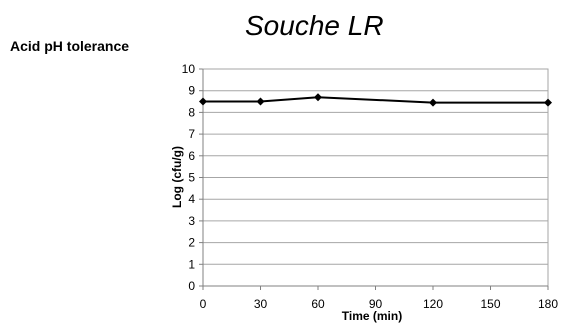 The height and width of the screenshot is (323, 562). Describe the element at coordinates (191, 112) in the screenshot. I see `y-tick-label: 8` at that location.